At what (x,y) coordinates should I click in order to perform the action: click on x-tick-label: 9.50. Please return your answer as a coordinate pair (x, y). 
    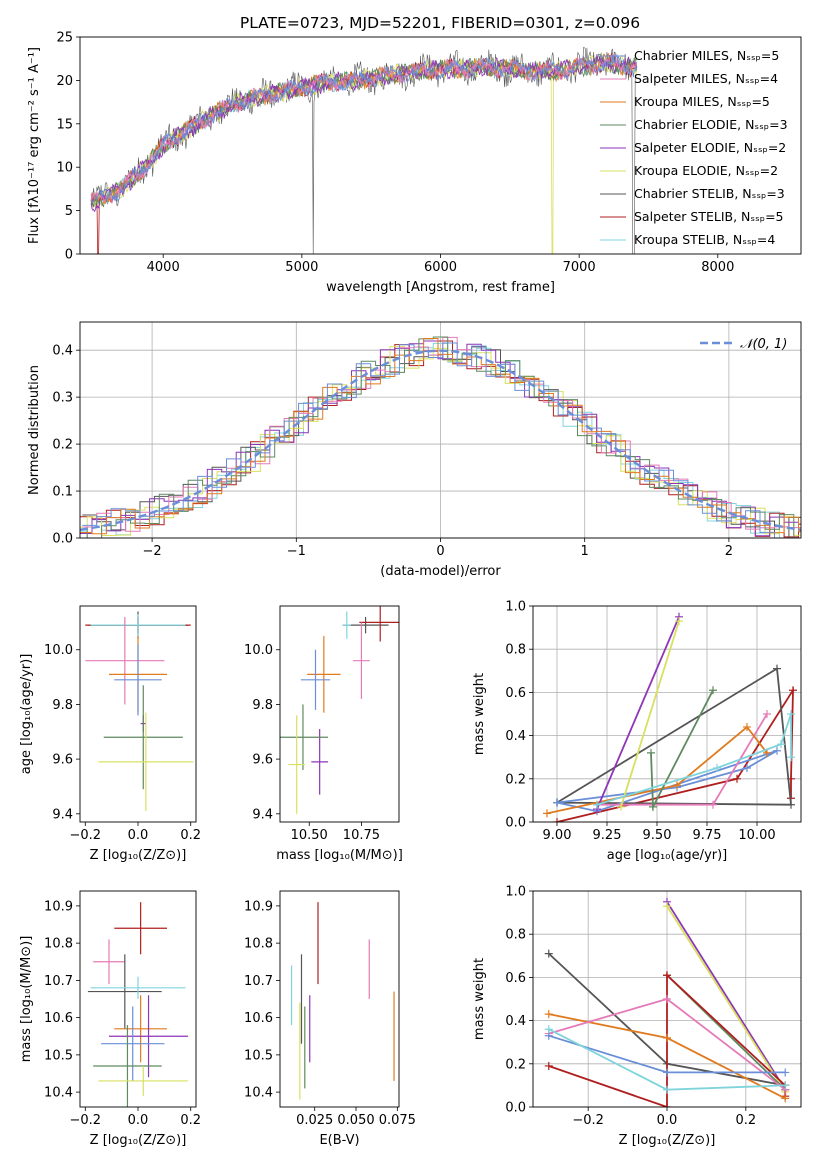
    Looking at the image, I should click on (657, 835).